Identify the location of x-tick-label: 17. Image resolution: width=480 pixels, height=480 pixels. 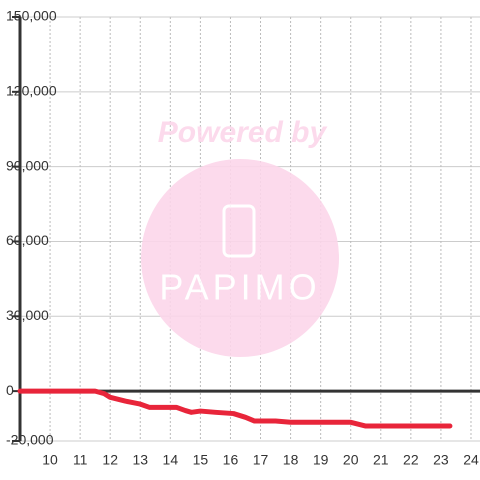
(261, 460).